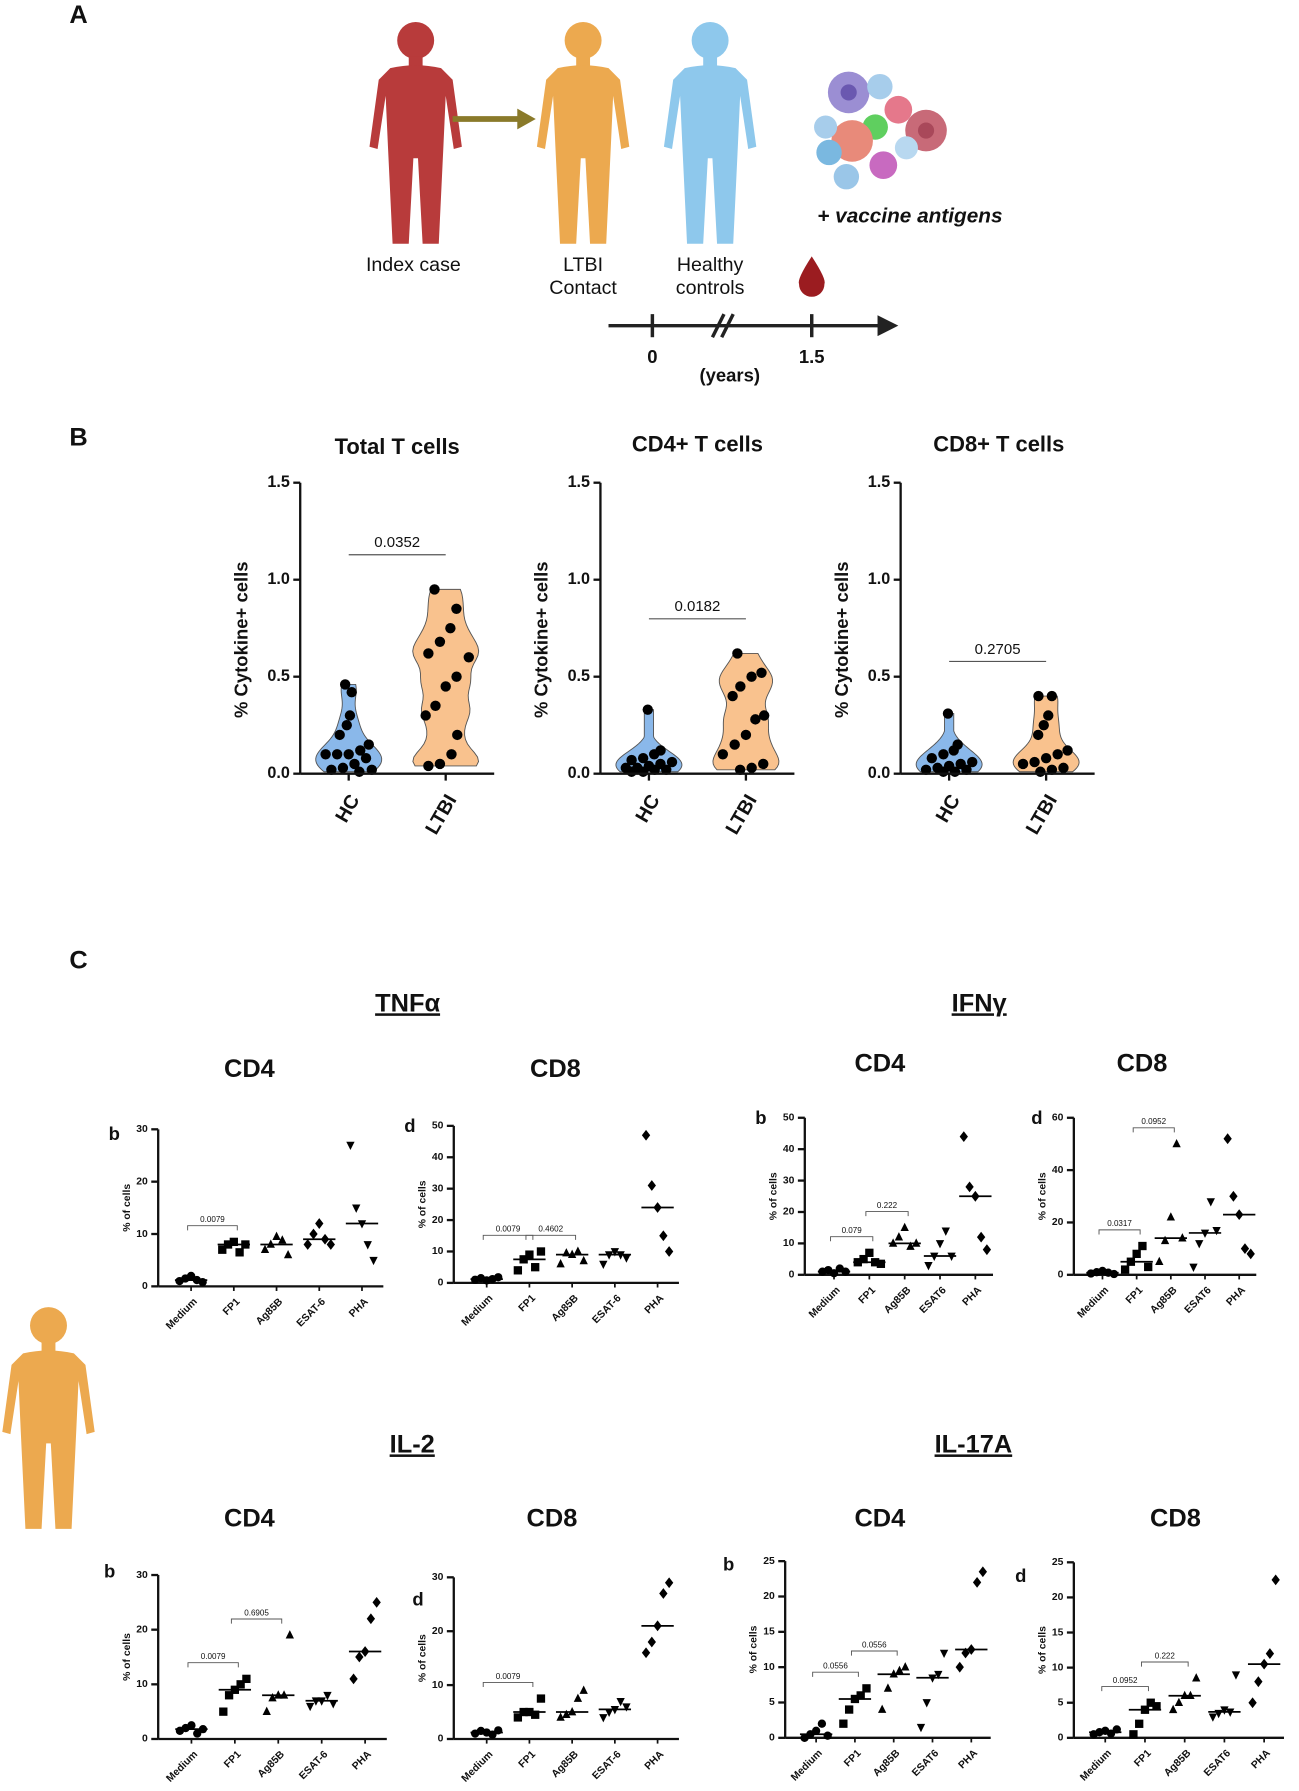 The height and width of the screenshot is (1791, 1299). I want to click on p-value: 0.079, so click(852, 1230).